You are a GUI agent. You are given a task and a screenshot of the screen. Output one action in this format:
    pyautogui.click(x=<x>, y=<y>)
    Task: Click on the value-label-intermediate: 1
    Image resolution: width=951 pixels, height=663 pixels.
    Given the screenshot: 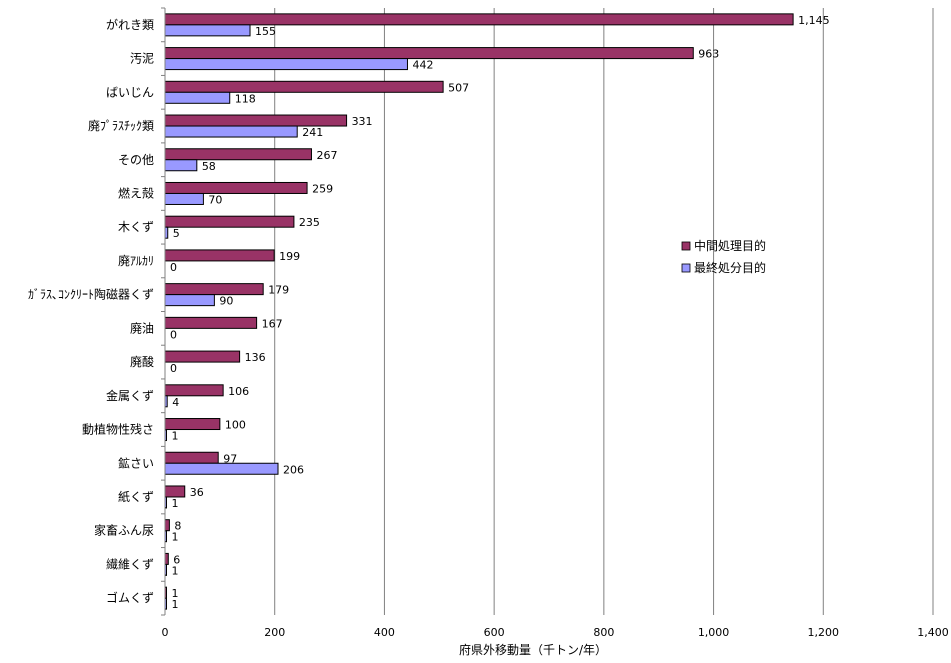 What is the action you would take?
    pyautogui.click(x=175, y=593)
    